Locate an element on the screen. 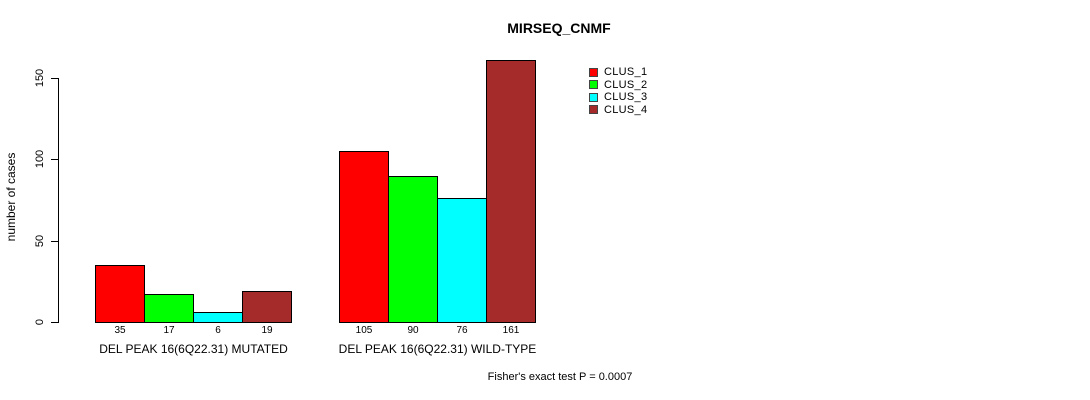 The image size is (1090, 400). legend-label: CLUS_1 is located at coordinates (626, 72).